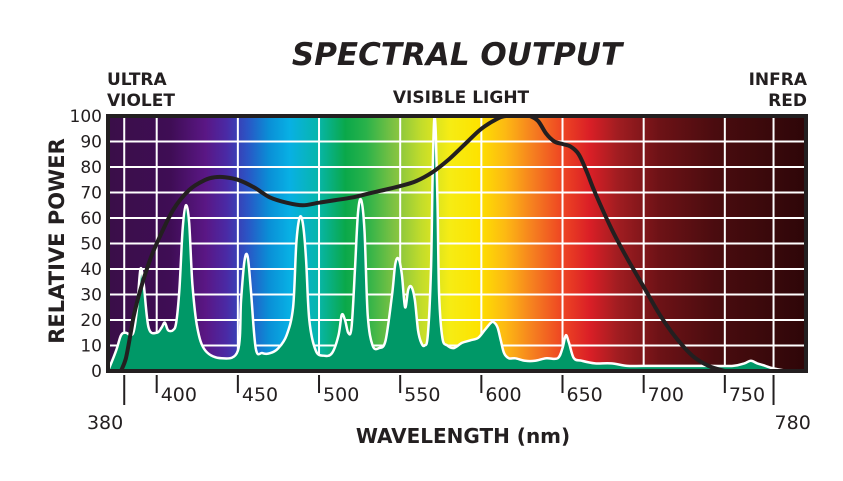  Describe the element at coordinates (458, 55) in the screenshot. I see `chart-title: SPECTRAL OUTPUT` at that location.